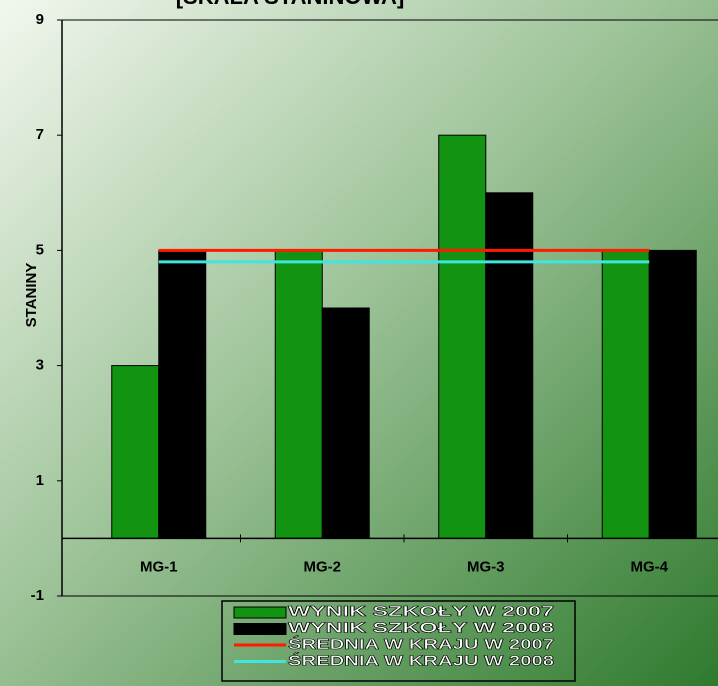 This screenshot has height=686, width=718. Describe the element at coordinates (650, 566) in the screenshot. I see `x-tick-label: MG-4` at that location.